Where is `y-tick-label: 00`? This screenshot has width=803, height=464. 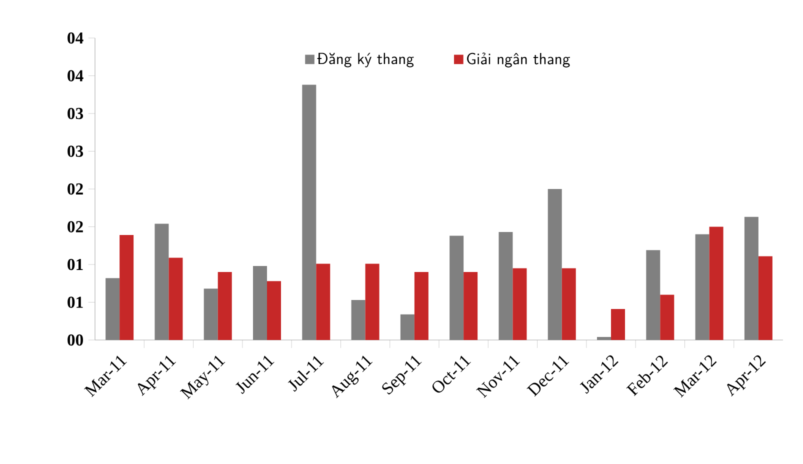 y-tick-label: 00 is located at coordinates (75, 340).